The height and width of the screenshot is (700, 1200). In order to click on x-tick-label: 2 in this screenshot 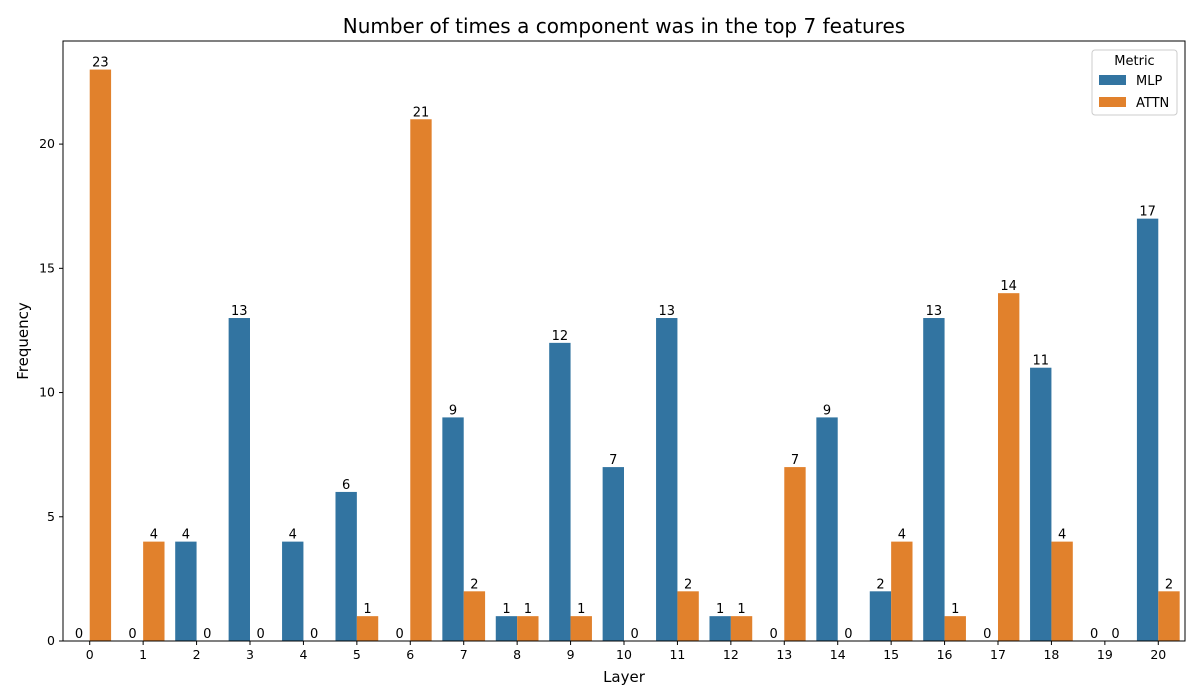, I will do `click(197, 654)`.